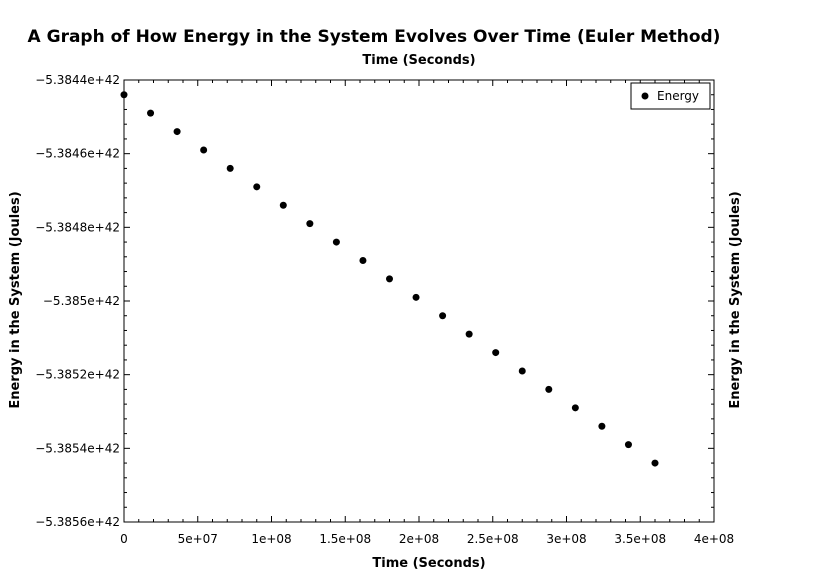 This screenshot has height=575, width=839. Describe the element at coordinates (678, 96) in the screenshot. I see `legend-label-energy: Energy` at that location.